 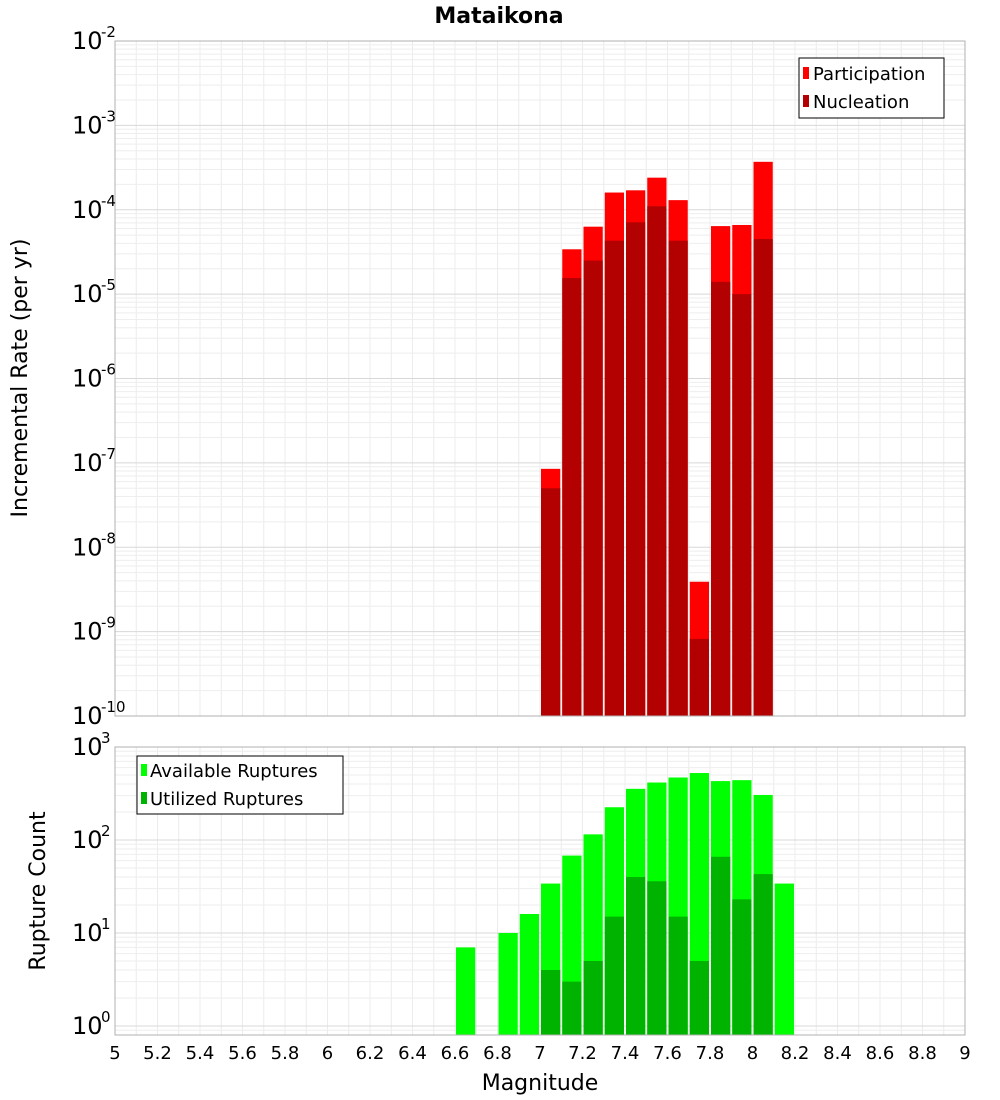 What do you see at coordinates (497, 1053) in the screenshot?
I see `x-tick-label: 6.8` at bounding box center [497, 1053].